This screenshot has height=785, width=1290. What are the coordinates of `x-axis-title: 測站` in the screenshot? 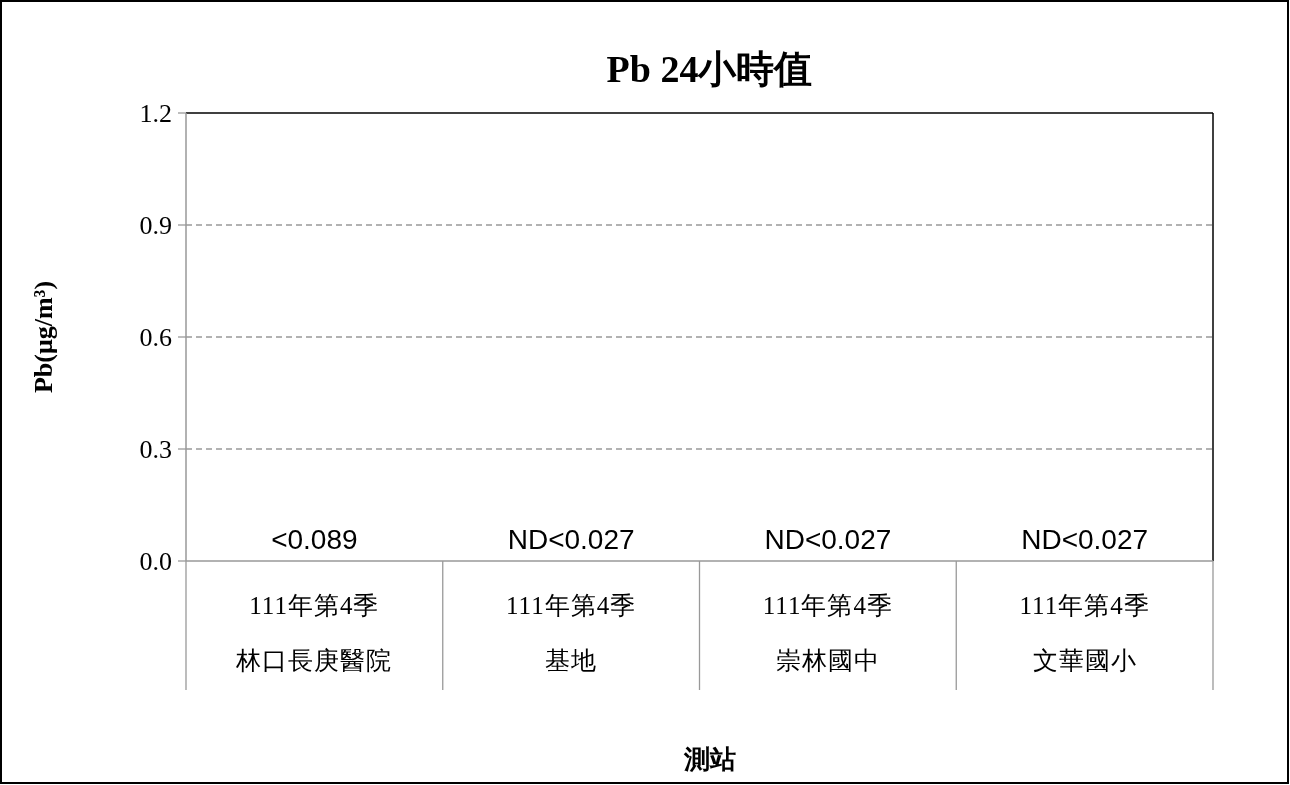 It's located at (709, 759).